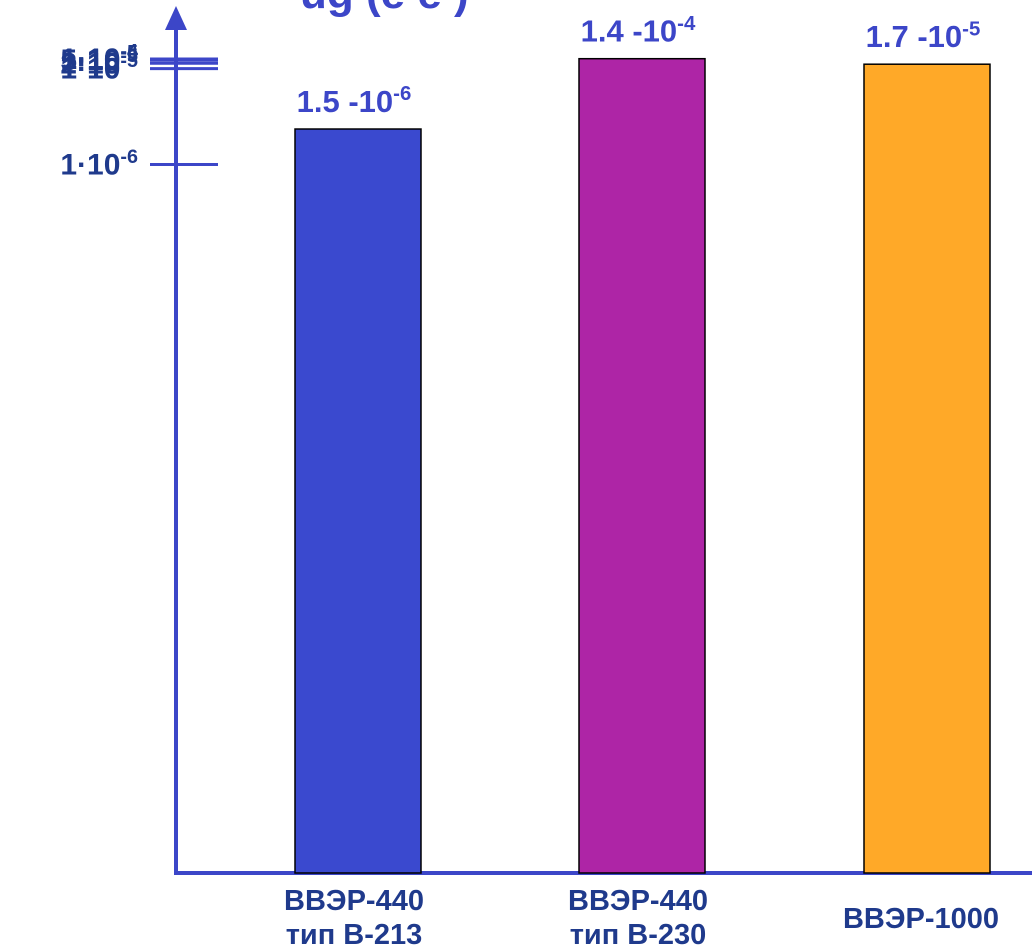 The width and height of the screenshot is (1032, 949). What do you see at coordinates (354, 100) in the screenshot?
I see `value-label-0: 1.5 -10-6` at bounding box center [354, 100].